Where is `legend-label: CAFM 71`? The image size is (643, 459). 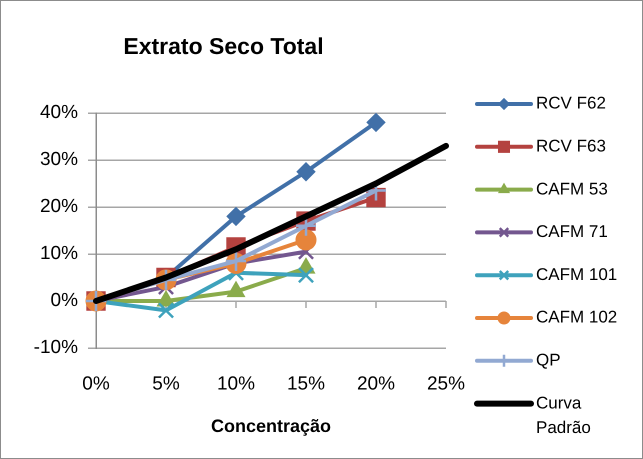 legend-label: CAFM 71 is located at coordinates (572, 232).